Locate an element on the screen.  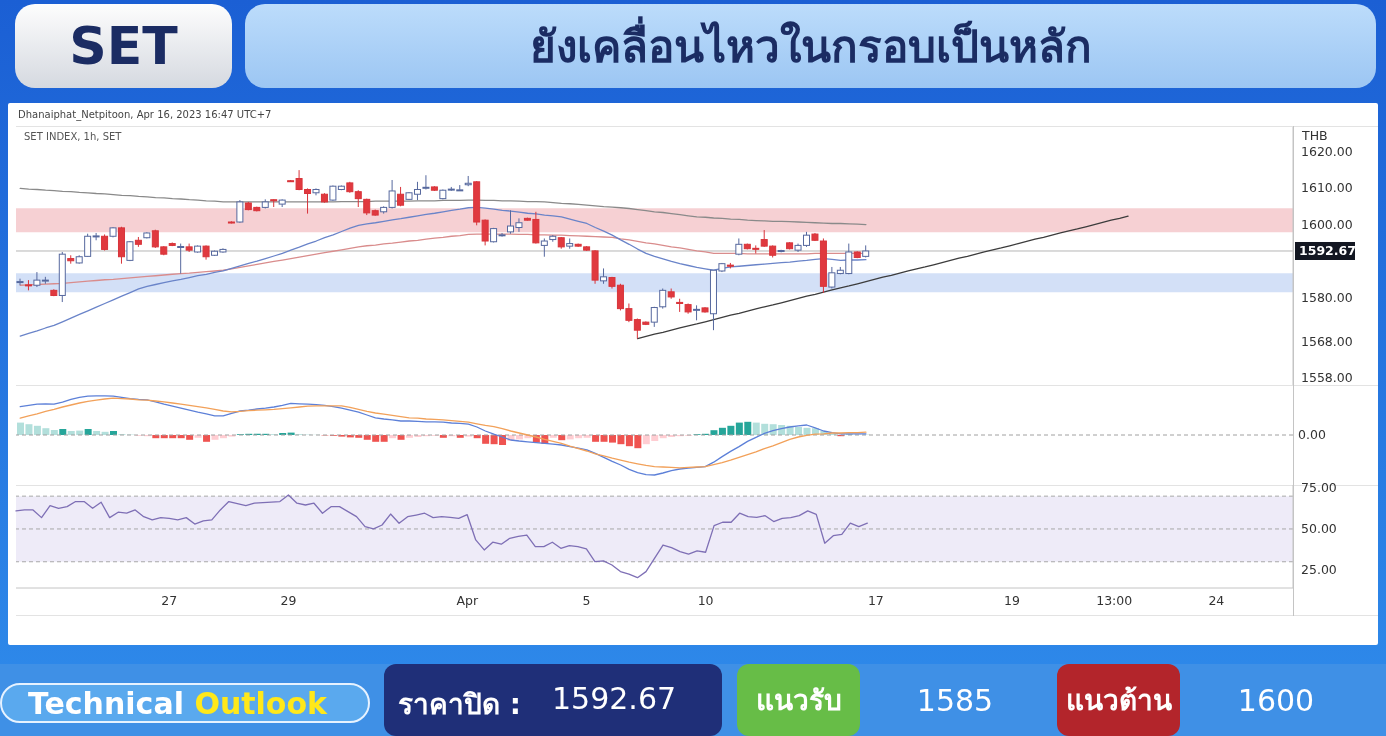
y-tick-label: 1580.00 is located at coordinates (1327, 297).